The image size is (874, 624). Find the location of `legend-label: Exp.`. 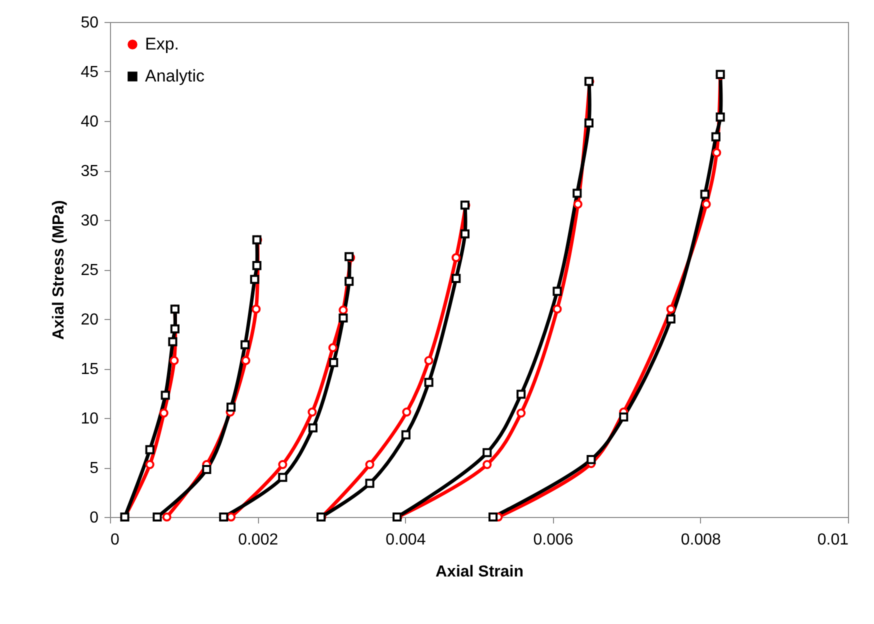

legend-label: Exp. is located at coordinates (162, 44).